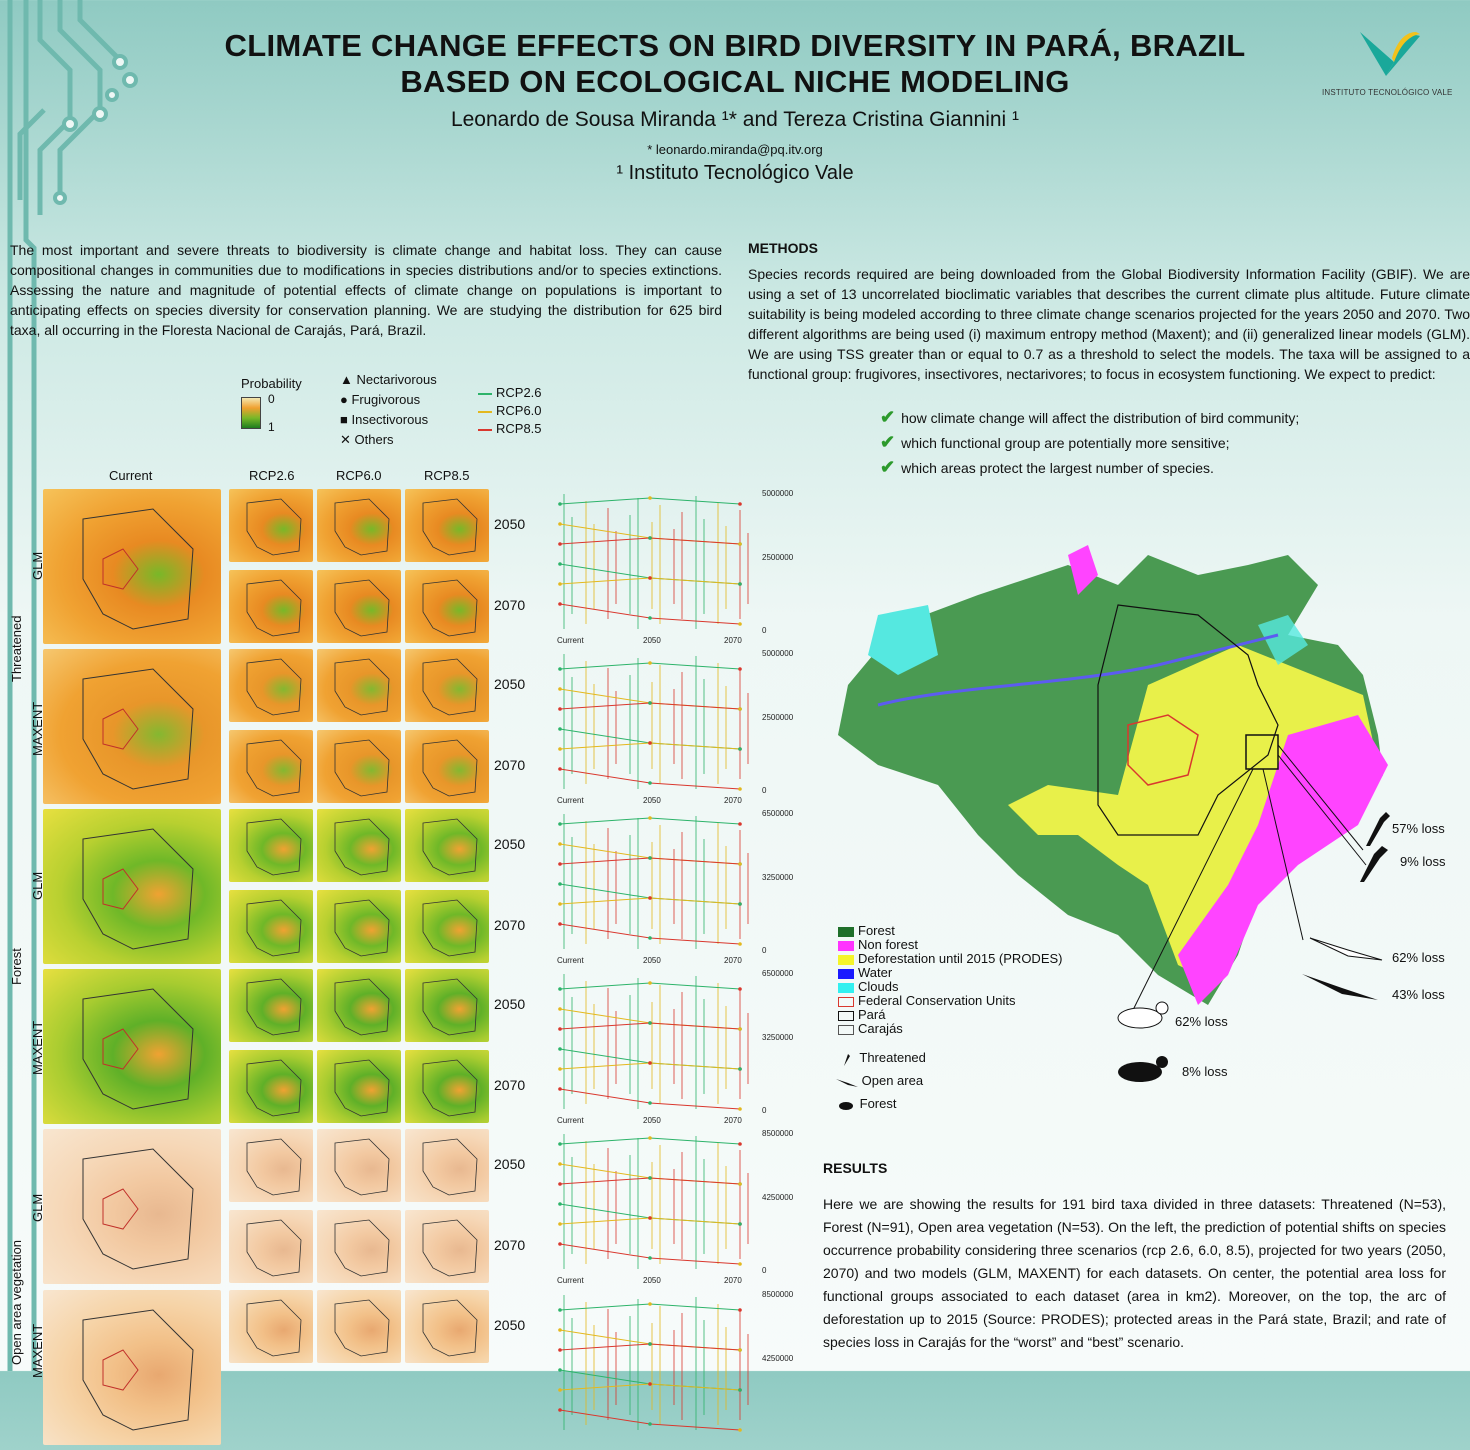  Describe the element at coordinates (778, 717) in the screenshot. I see `y-tick-label: 2500000` at that location.